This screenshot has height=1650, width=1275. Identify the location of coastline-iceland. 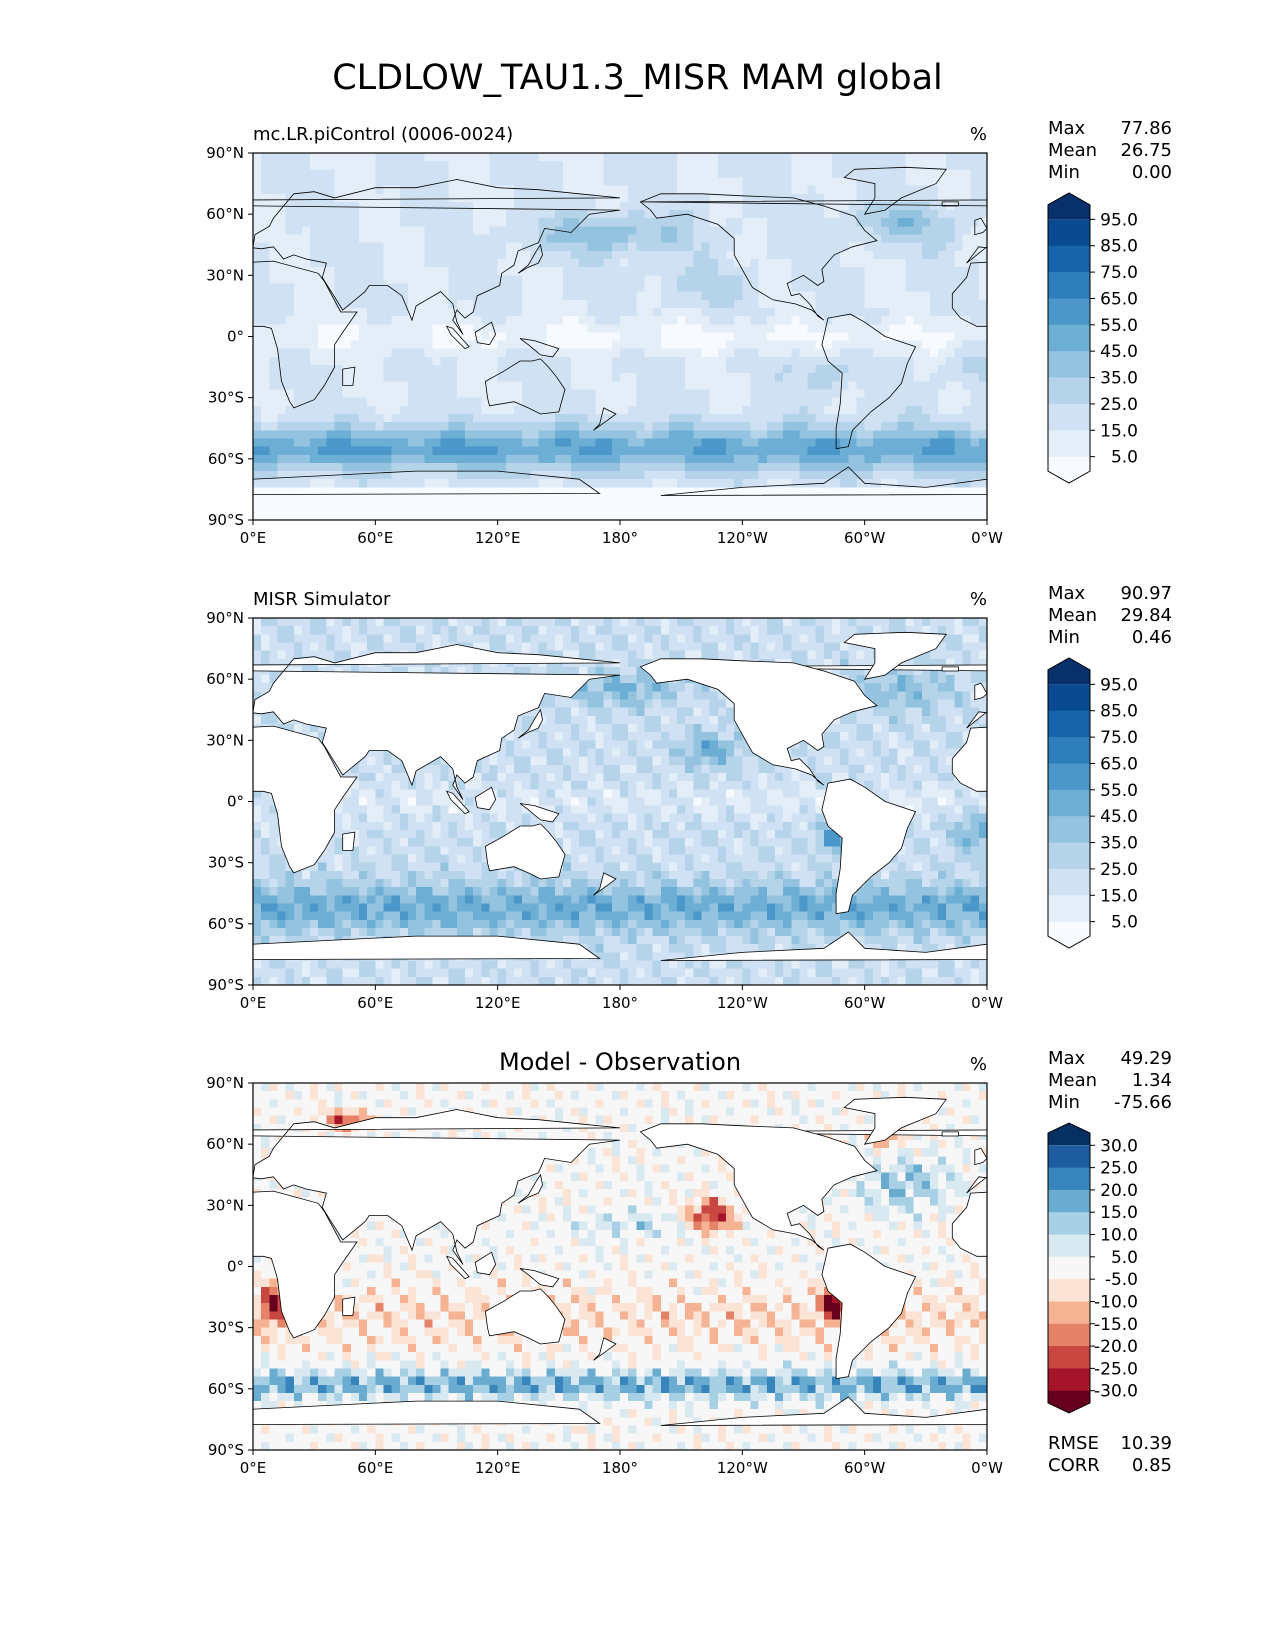
(950, 669).